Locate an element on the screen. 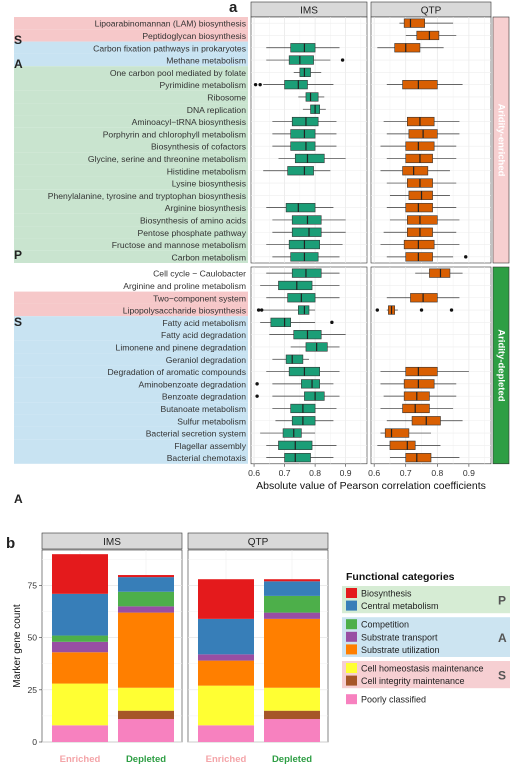  y-axis-title: Marker gene count is located at coordinates (17, 646).